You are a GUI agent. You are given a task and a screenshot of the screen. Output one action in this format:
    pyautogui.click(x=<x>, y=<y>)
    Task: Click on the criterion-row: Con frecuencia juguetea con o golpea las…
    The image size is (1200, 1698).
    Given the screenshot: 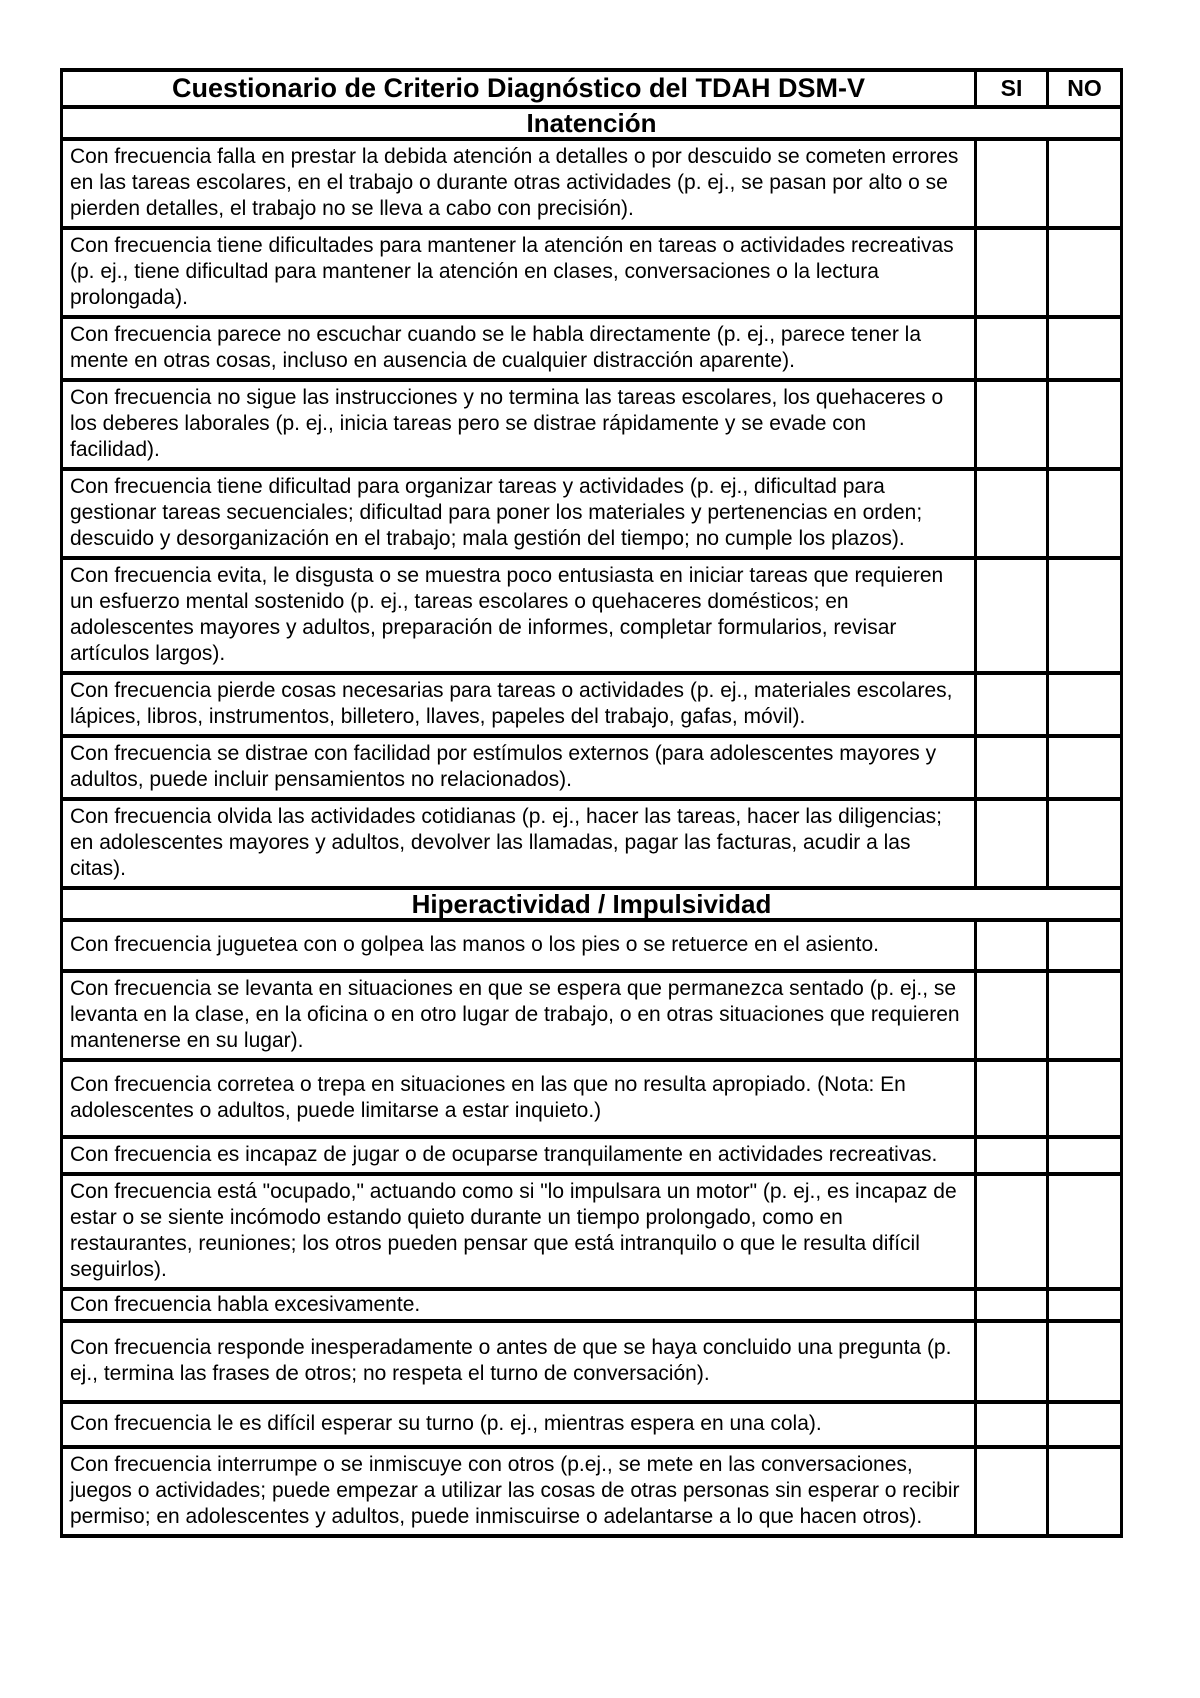 What is the action you would take?
    pyautogui.click(x=591, y=945)
    